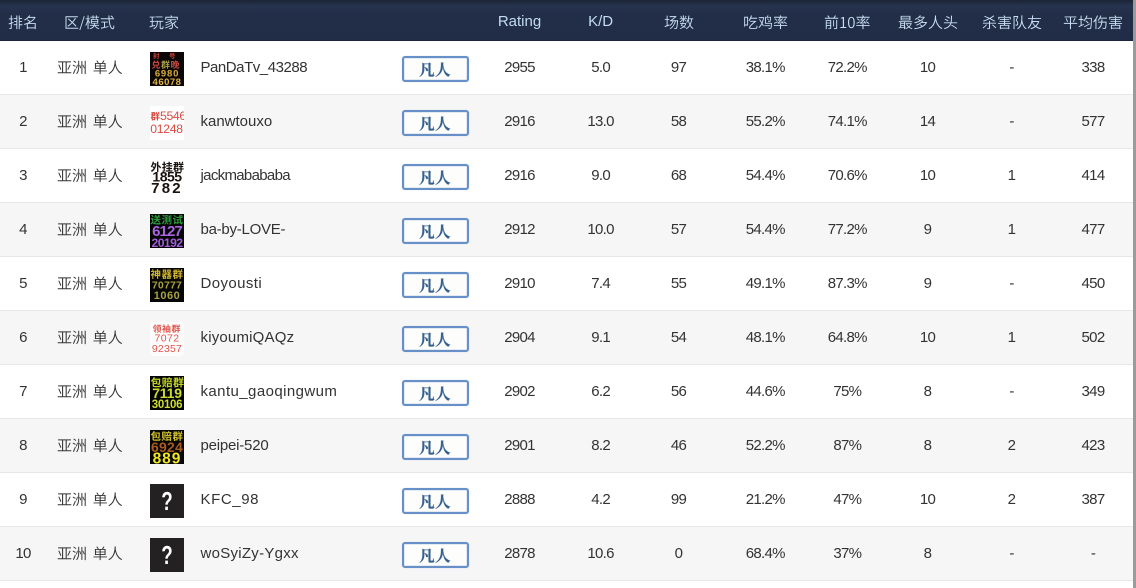 The height and width of the screenshot is (588, 1136). I want to click on svg-text: 6924, so click(167, 447).